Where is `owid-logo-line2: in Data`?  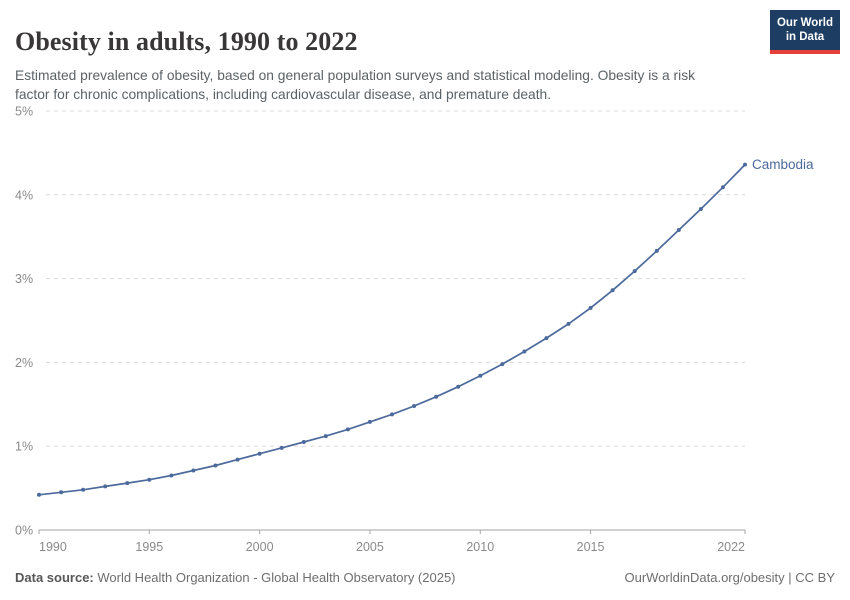 owid-logo-line2: in Data is located at coordinates (805, 37).